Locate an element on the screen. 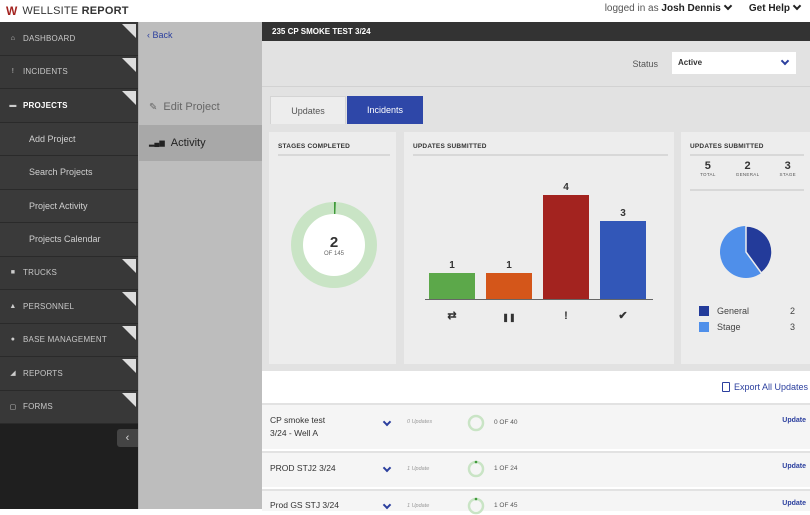 Image resolution: width=810 pixels, height=515 pixels. update-count: 1 Update is located at coordinates (418, 469).